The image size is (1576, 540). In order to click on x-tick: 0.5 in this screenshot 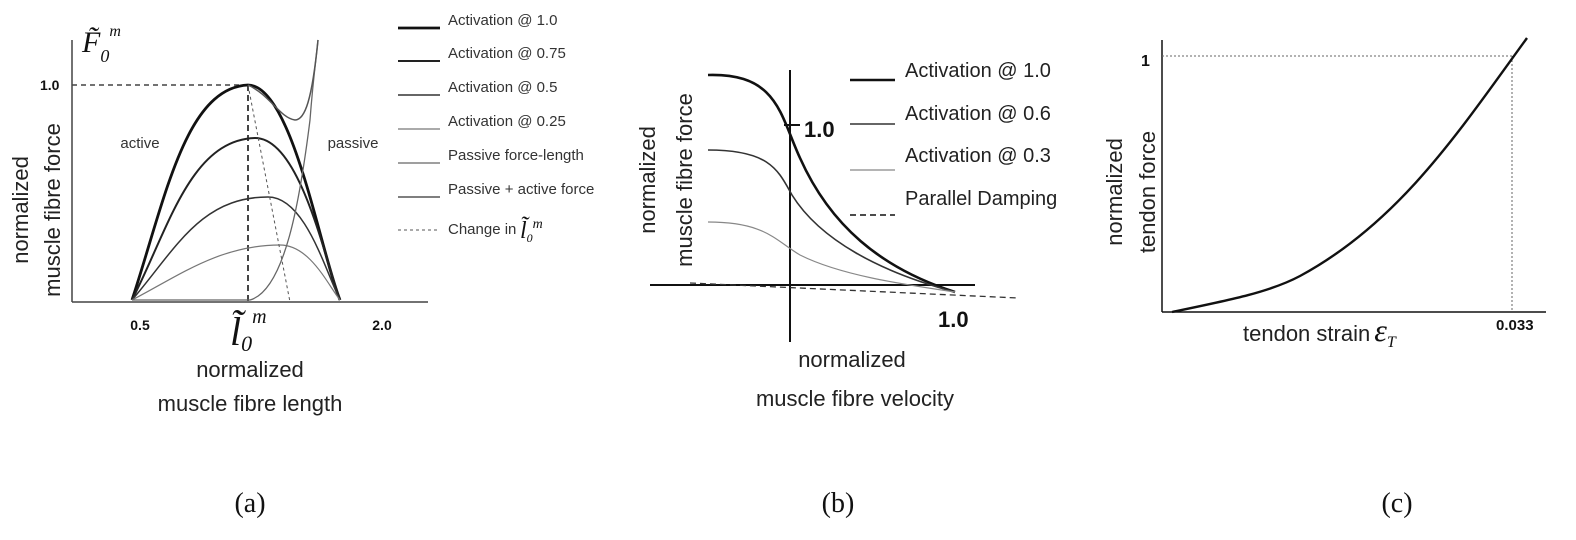, I will do `click(140, 325)`.